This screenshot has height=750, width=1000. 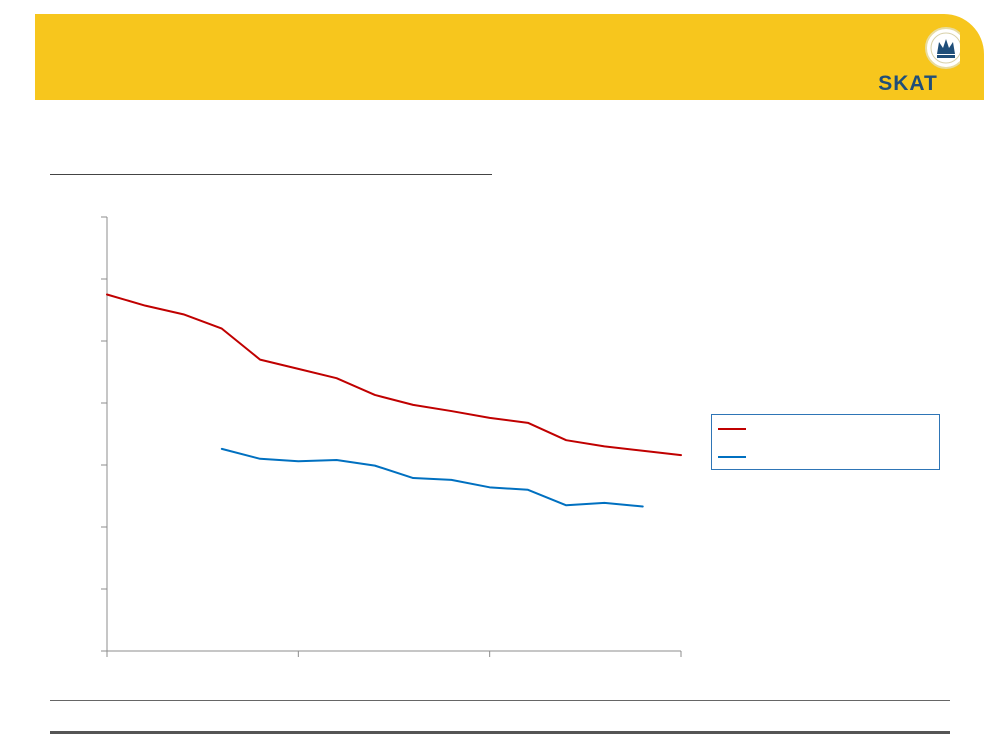 What do you see at coordinates (825, 442) in the screenshot?
I see `chart-legend` at bounding box center [825, 442].